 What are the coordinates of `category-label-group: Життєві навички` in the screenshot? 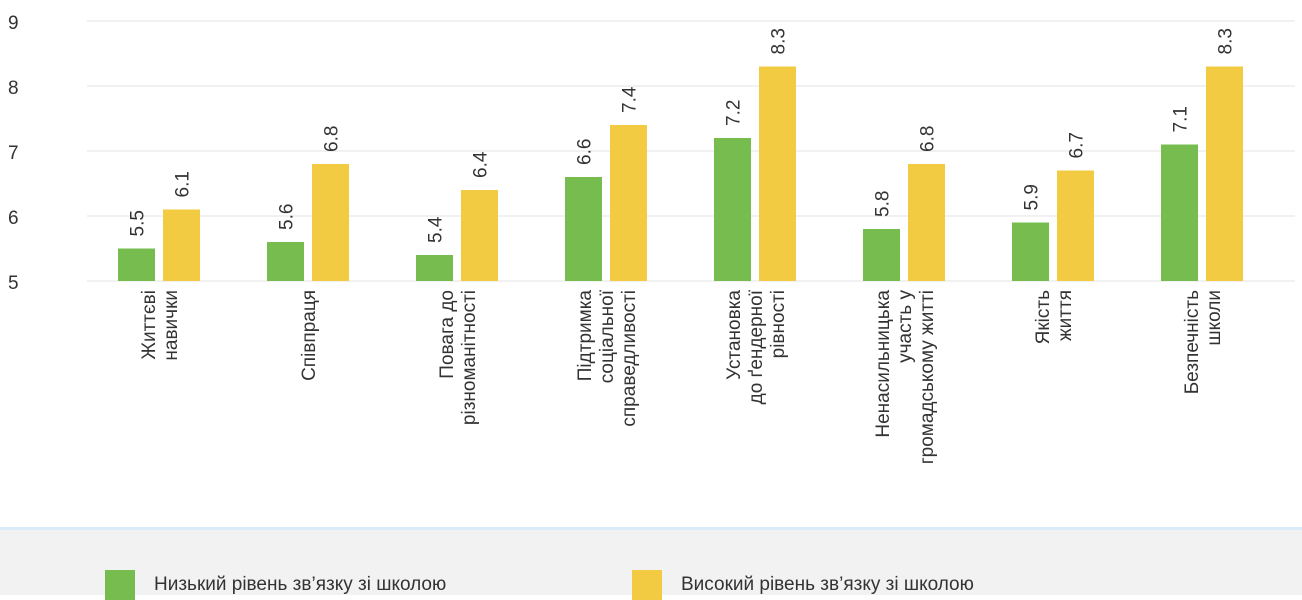 It's located at (160, 325).